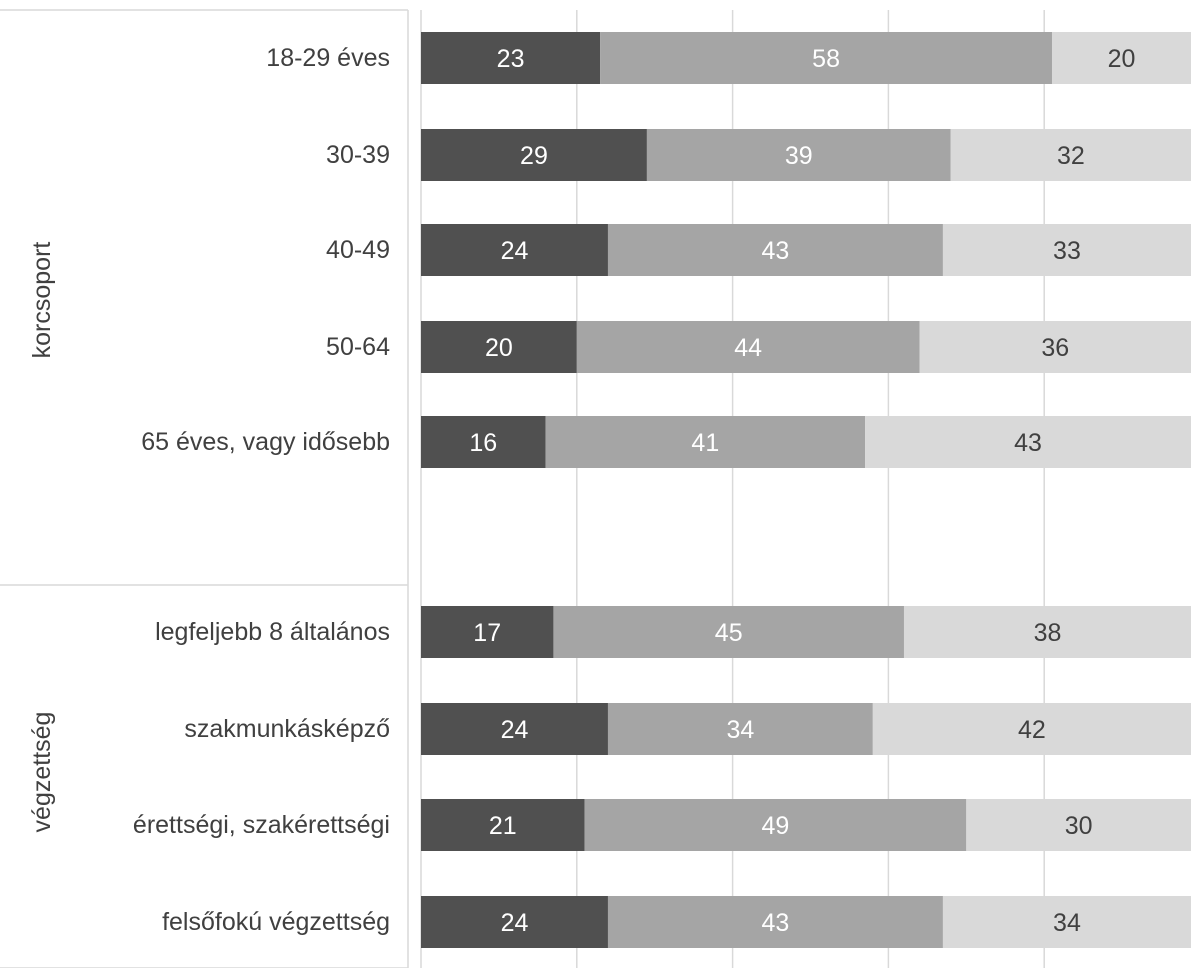  I want to click on data-label: 29, so click(534, 156).